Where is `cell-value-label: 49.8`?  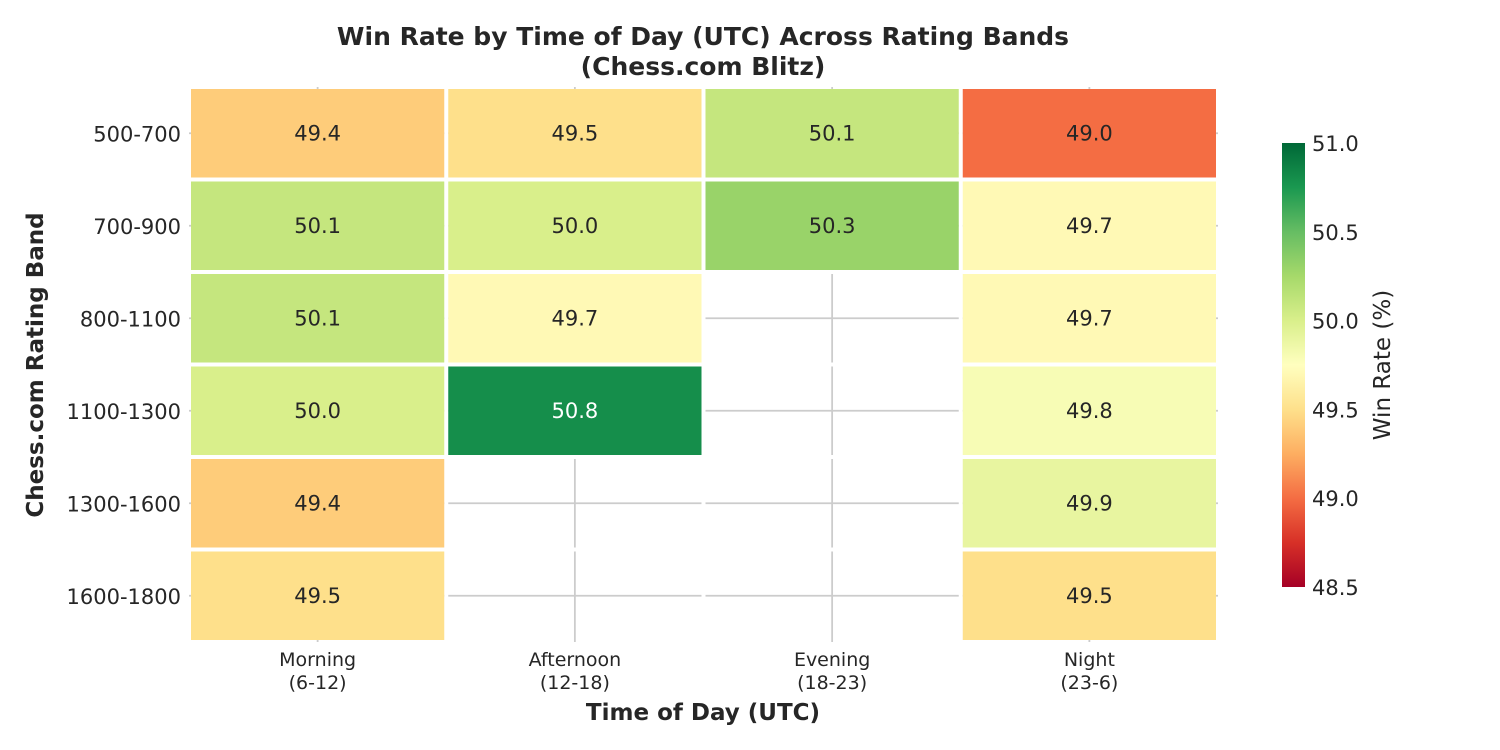
cell-value-label: 49.8 is located at coordinates (1089, 411).